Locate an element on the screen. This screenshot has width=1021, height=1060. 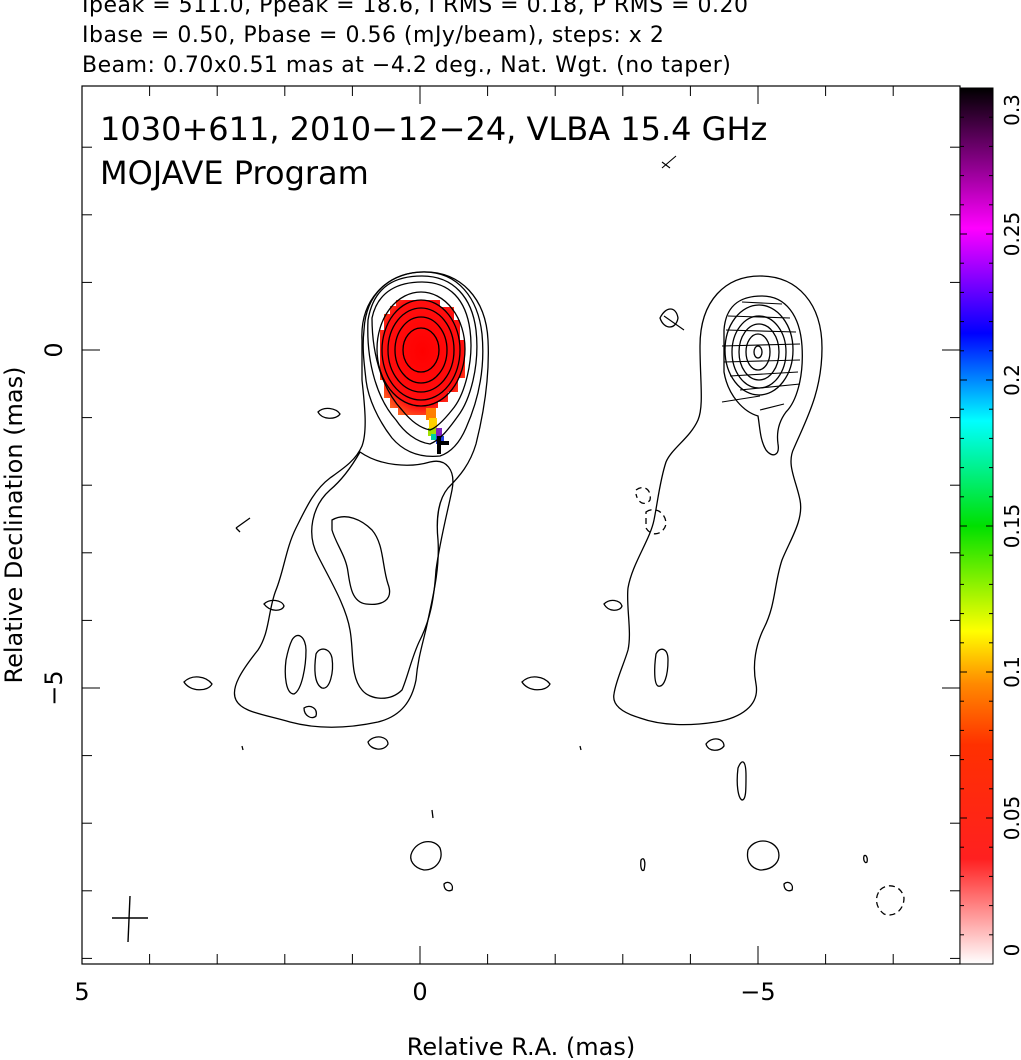
chart-title: 1030+611, 2010−12−24, VLBA 15.4 GHz is located at coordinates (433, 129).